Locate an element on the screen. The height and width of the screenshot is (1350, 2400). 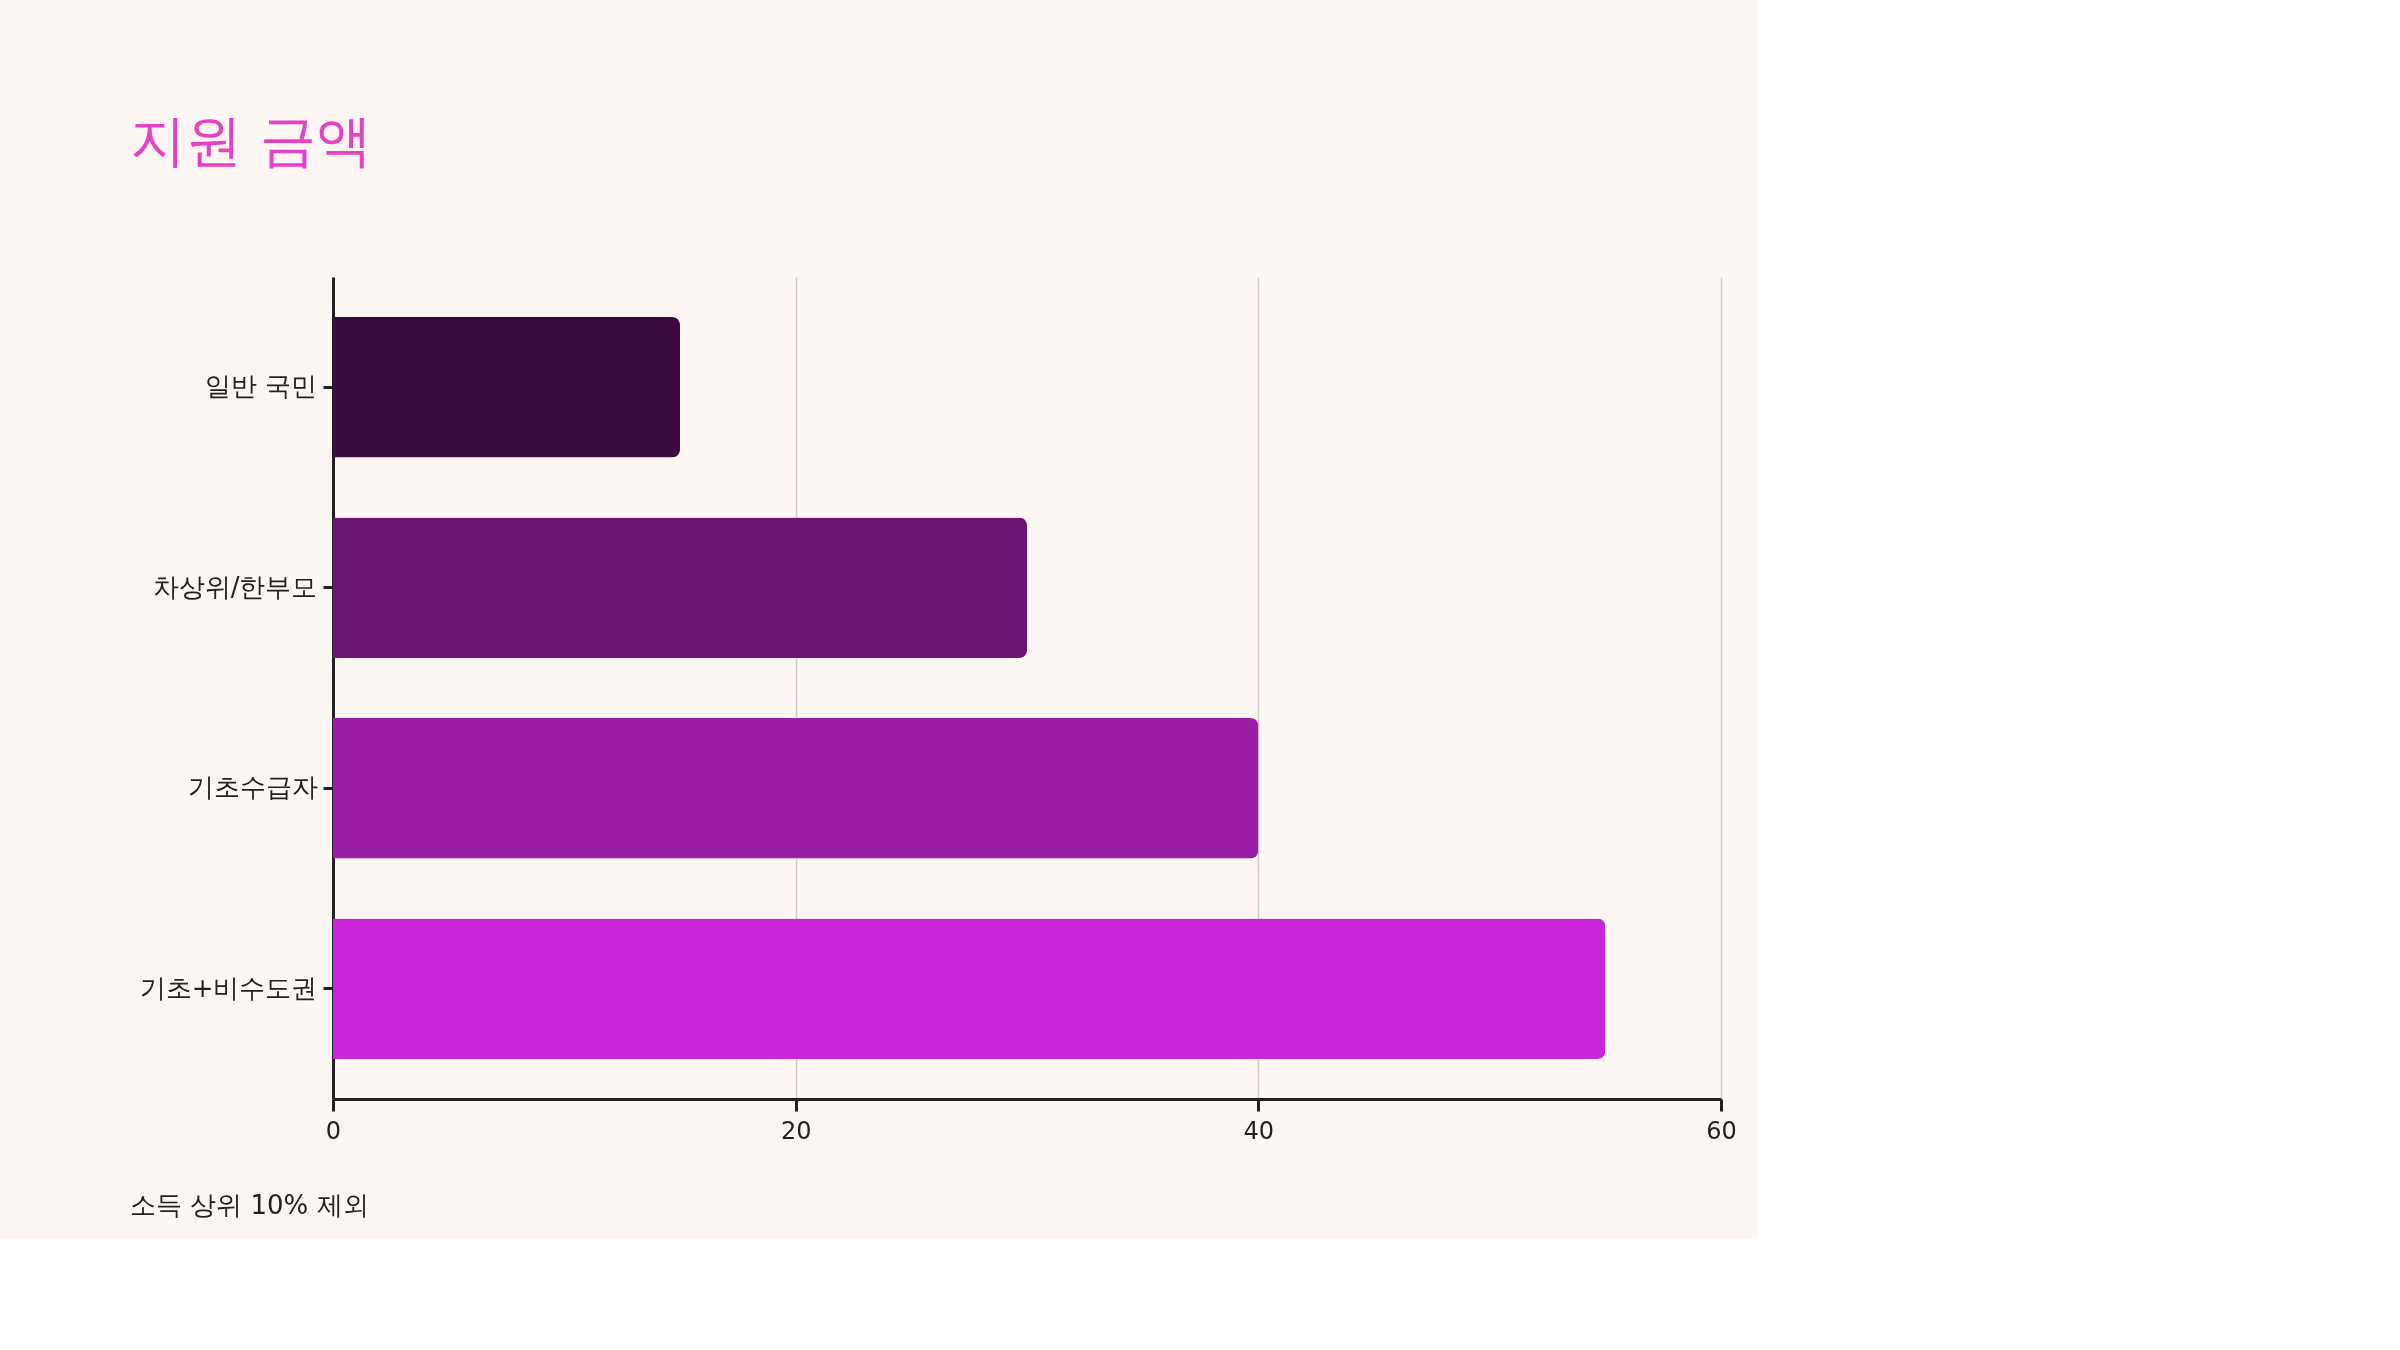
text: 소득 상위 10% 제외 is located at coordinates (249, 1205).